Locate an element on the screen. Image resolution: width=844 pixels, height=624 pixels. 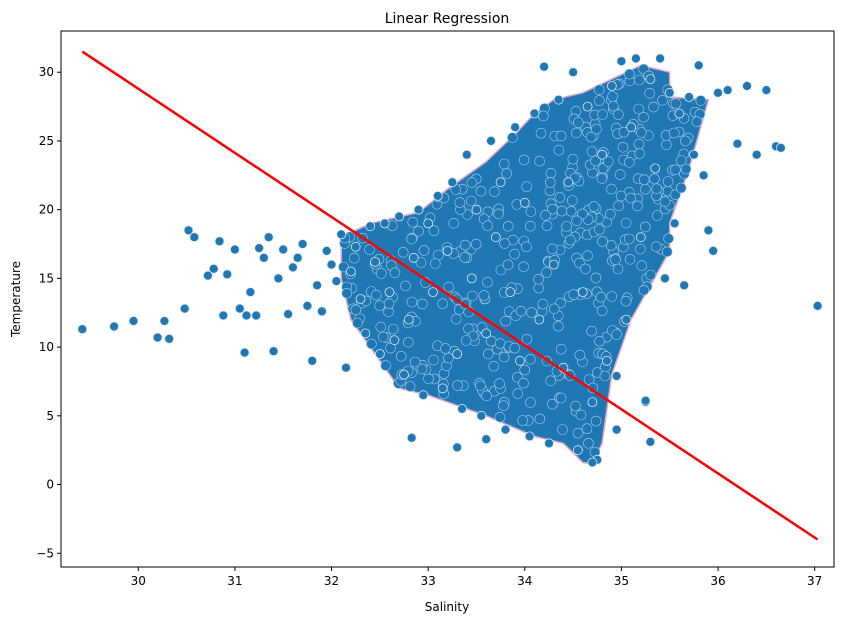
y-tick-label: 5 is located at coordinates (50, 416).